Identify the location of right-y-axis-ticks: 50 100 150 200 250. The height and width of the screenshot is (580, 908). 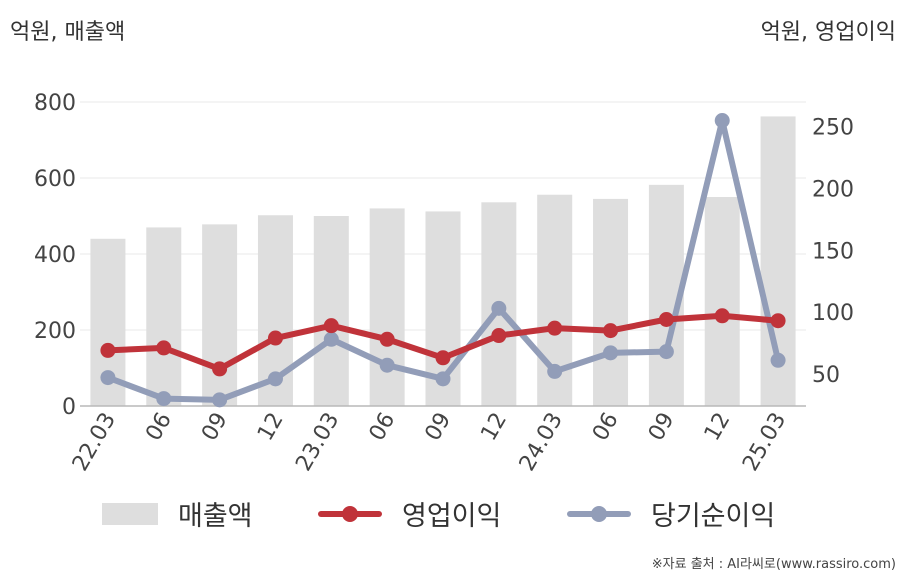
(833, 252).